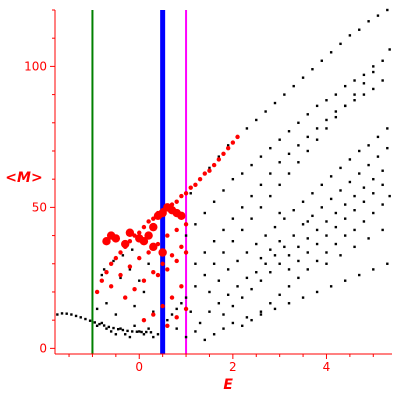 The image size is (400, 400). I want to click on y-axis-label: <M>, so click(23, 178).